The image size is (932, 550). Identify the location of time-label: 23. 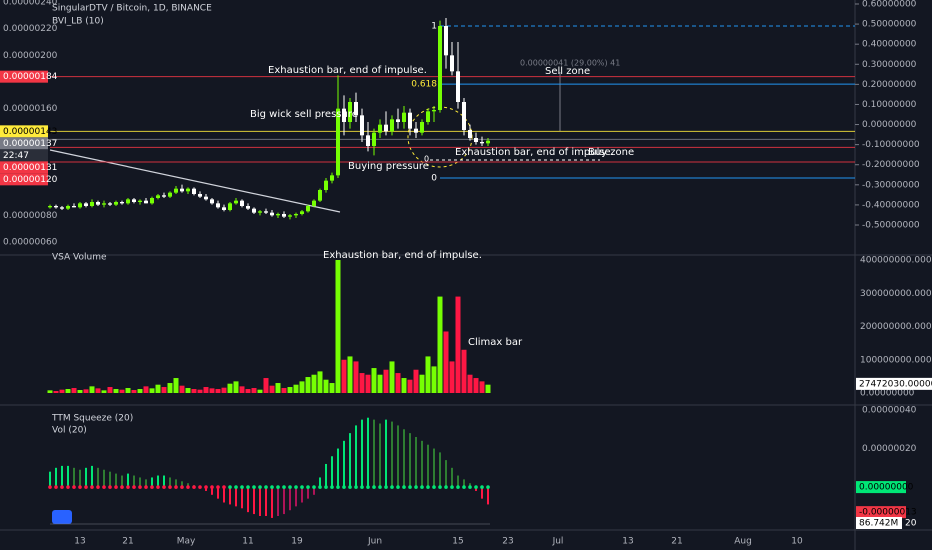
(507, 542).